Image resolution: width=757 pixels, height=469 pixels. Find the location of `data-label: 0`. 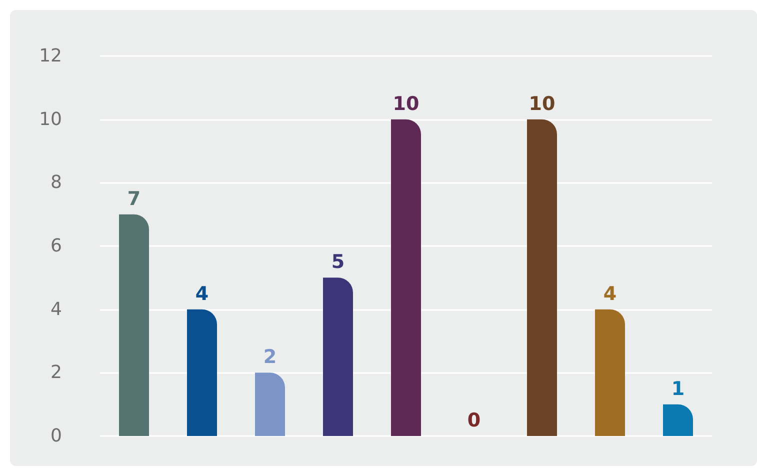

data-label: 0 is located at coordinates (474, 421).